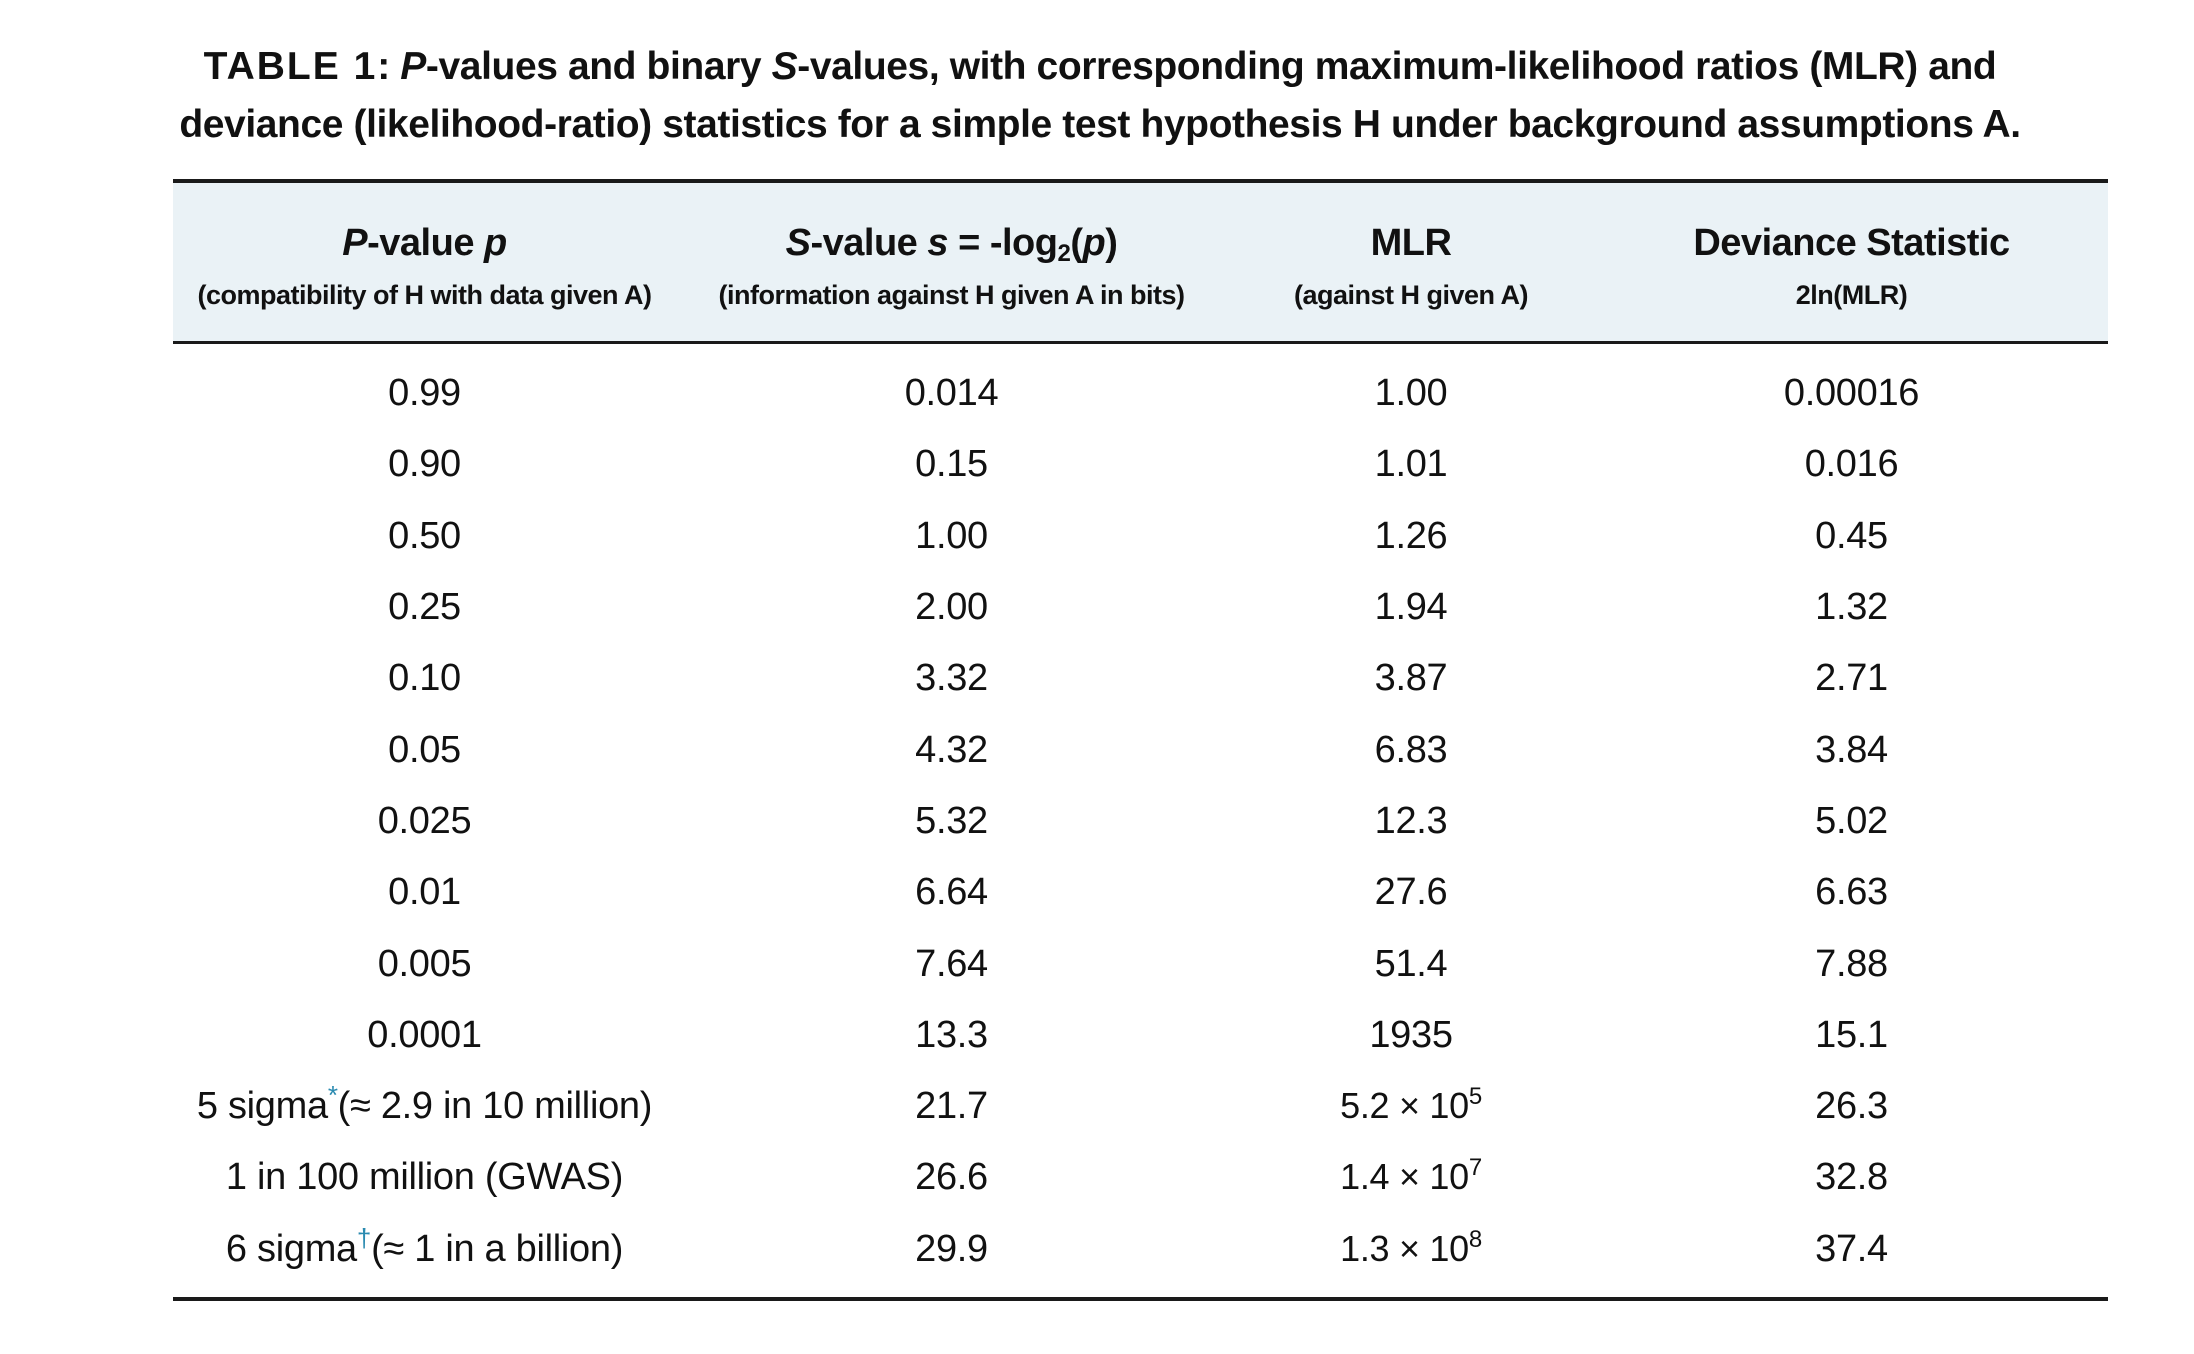 This screenshot has width=2194, height=1354. I want to click on cell-p-value: 6 sigma†(≈ 1 in a billion), so click(424, 1246).